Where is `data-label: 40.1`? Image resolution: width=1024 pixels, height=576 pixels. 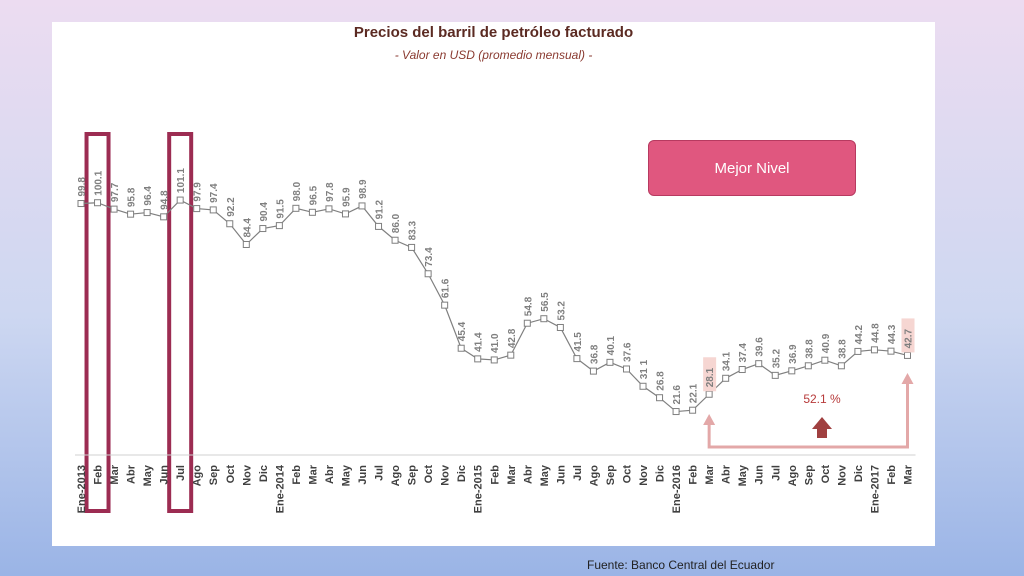 data-label: 40.1 is located at coordinates (611, 345).